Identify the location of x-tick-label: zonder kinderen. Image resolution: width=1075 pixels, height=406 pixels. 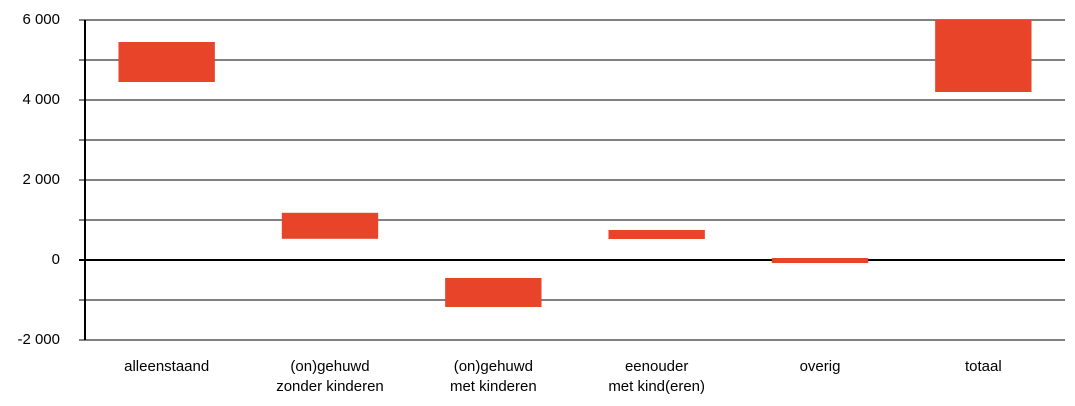
(330, 386).